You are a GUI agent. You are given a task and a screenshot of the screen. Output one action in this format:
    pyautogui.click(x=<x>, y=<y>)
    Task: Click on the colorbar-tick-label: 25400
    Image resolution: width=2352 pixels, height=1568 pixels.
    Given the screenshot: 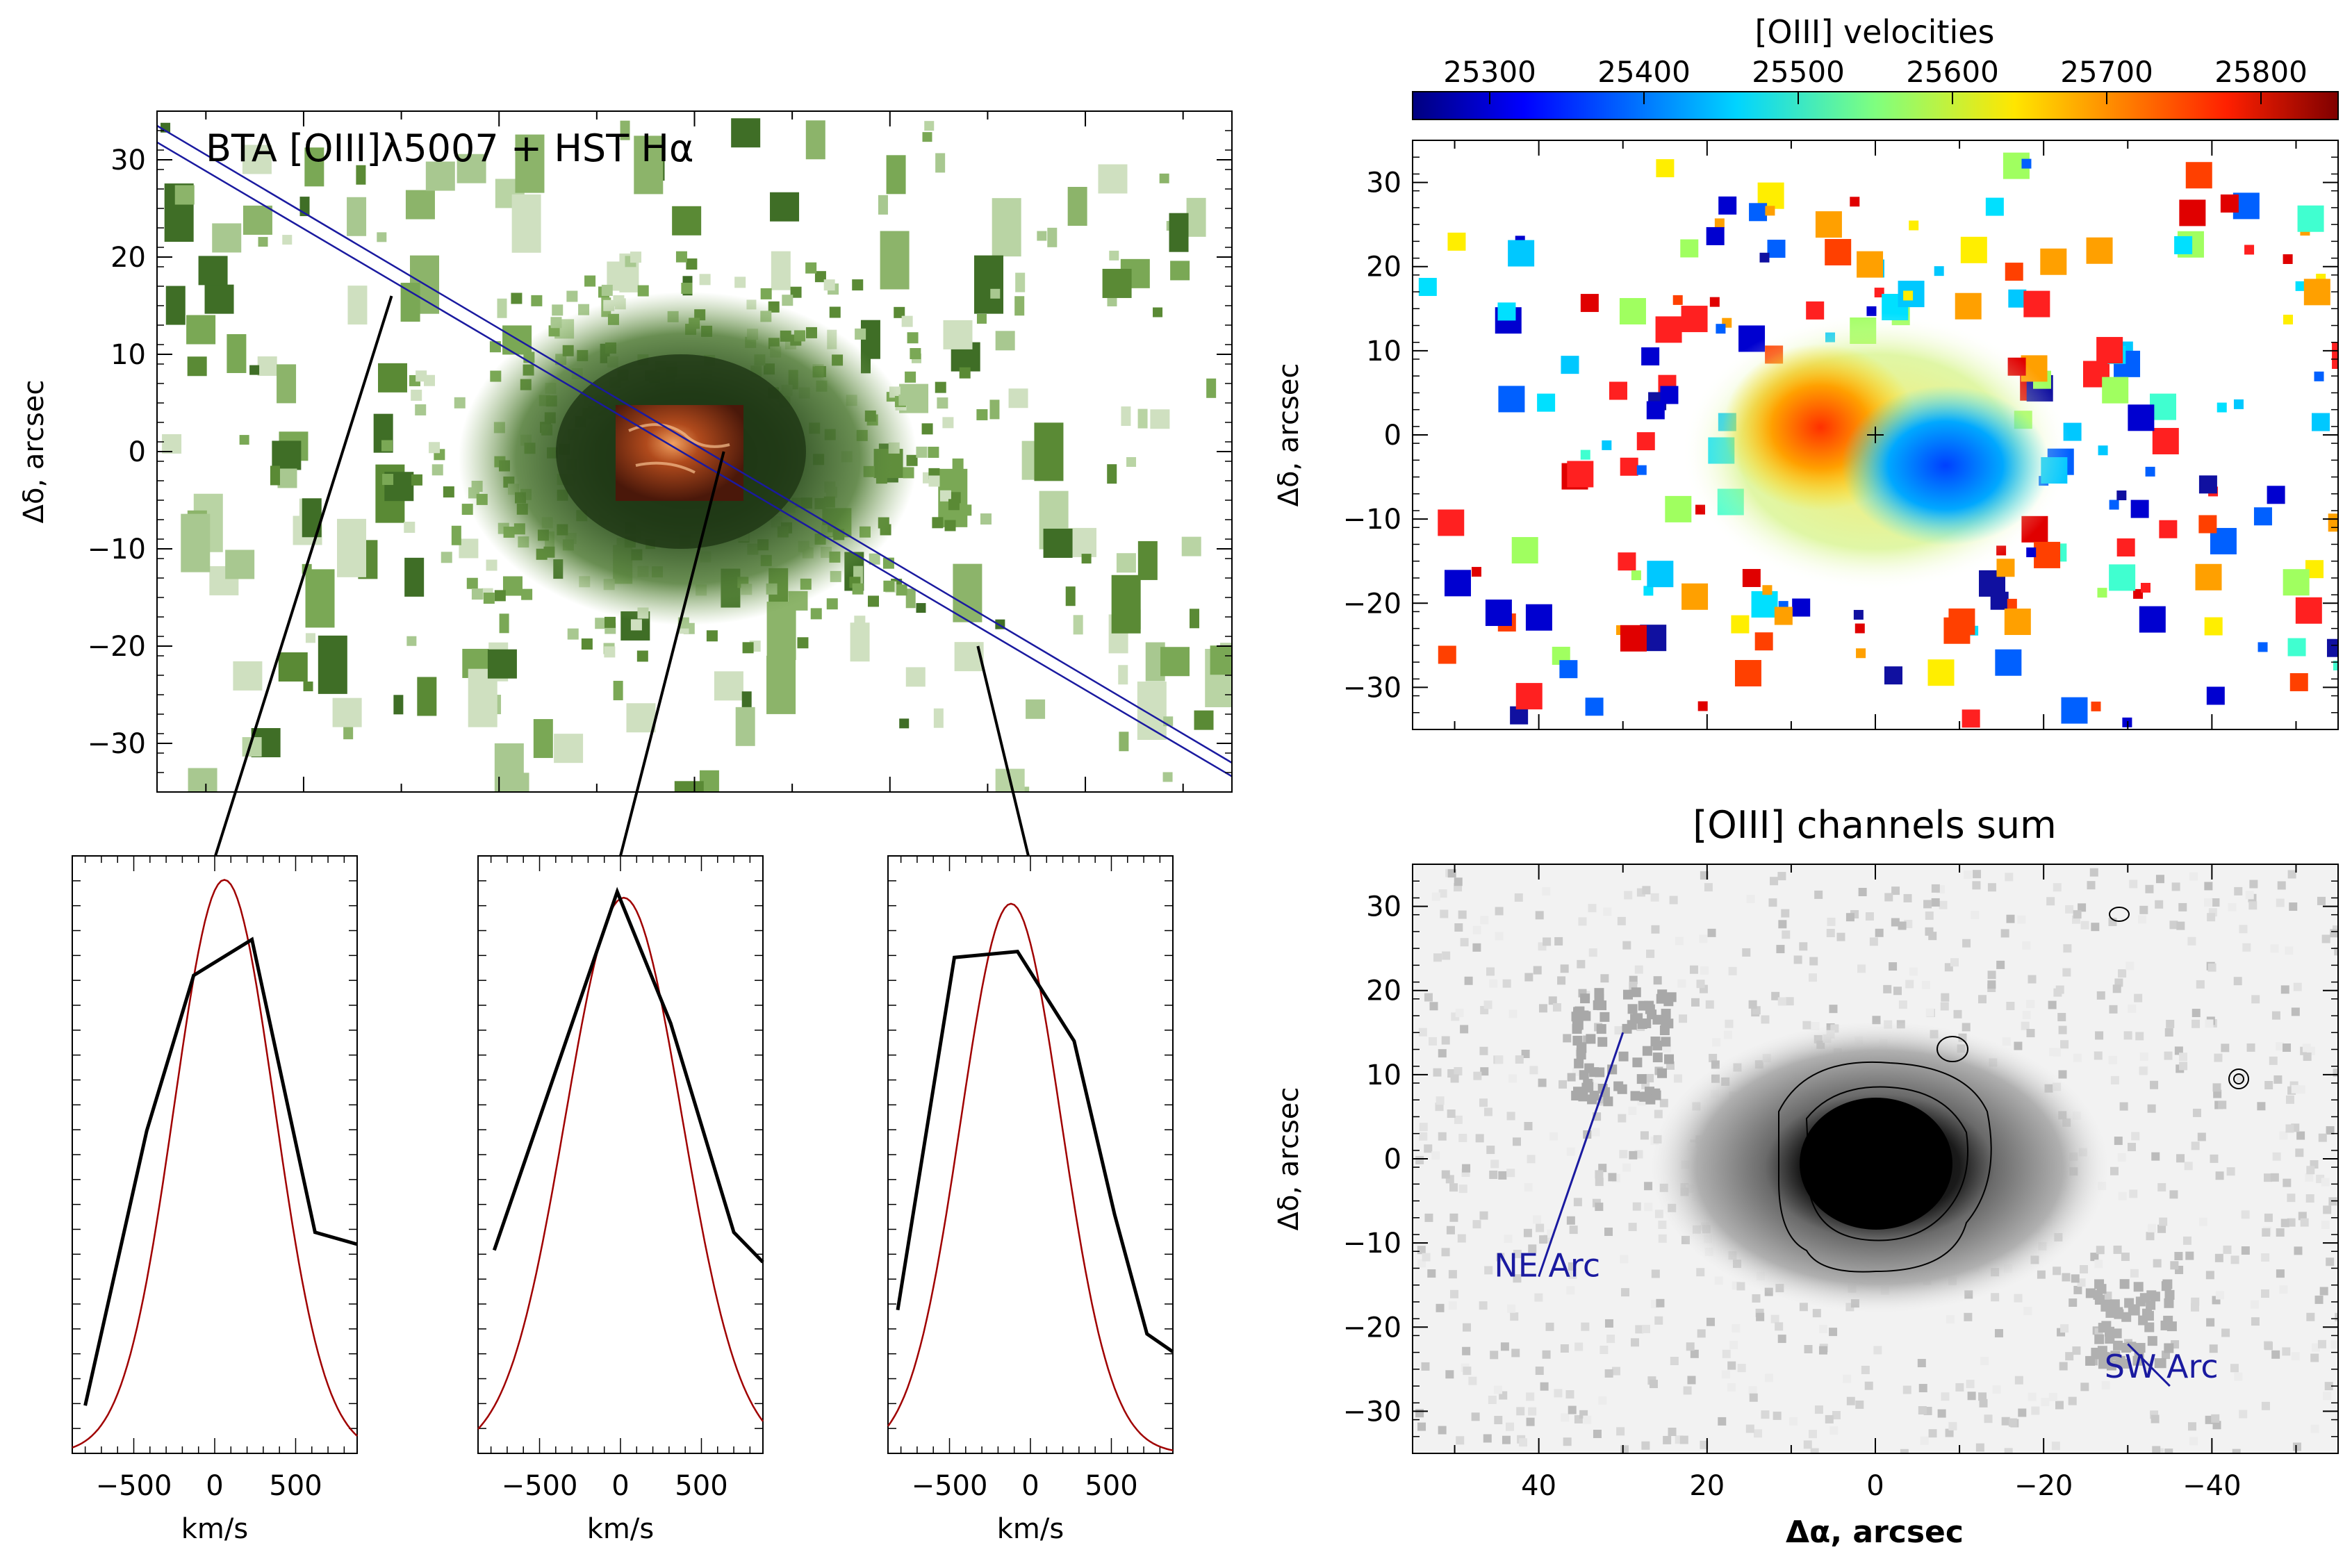 What is the action you would take?
    pyautogui.click(x=1644, y=72)
    